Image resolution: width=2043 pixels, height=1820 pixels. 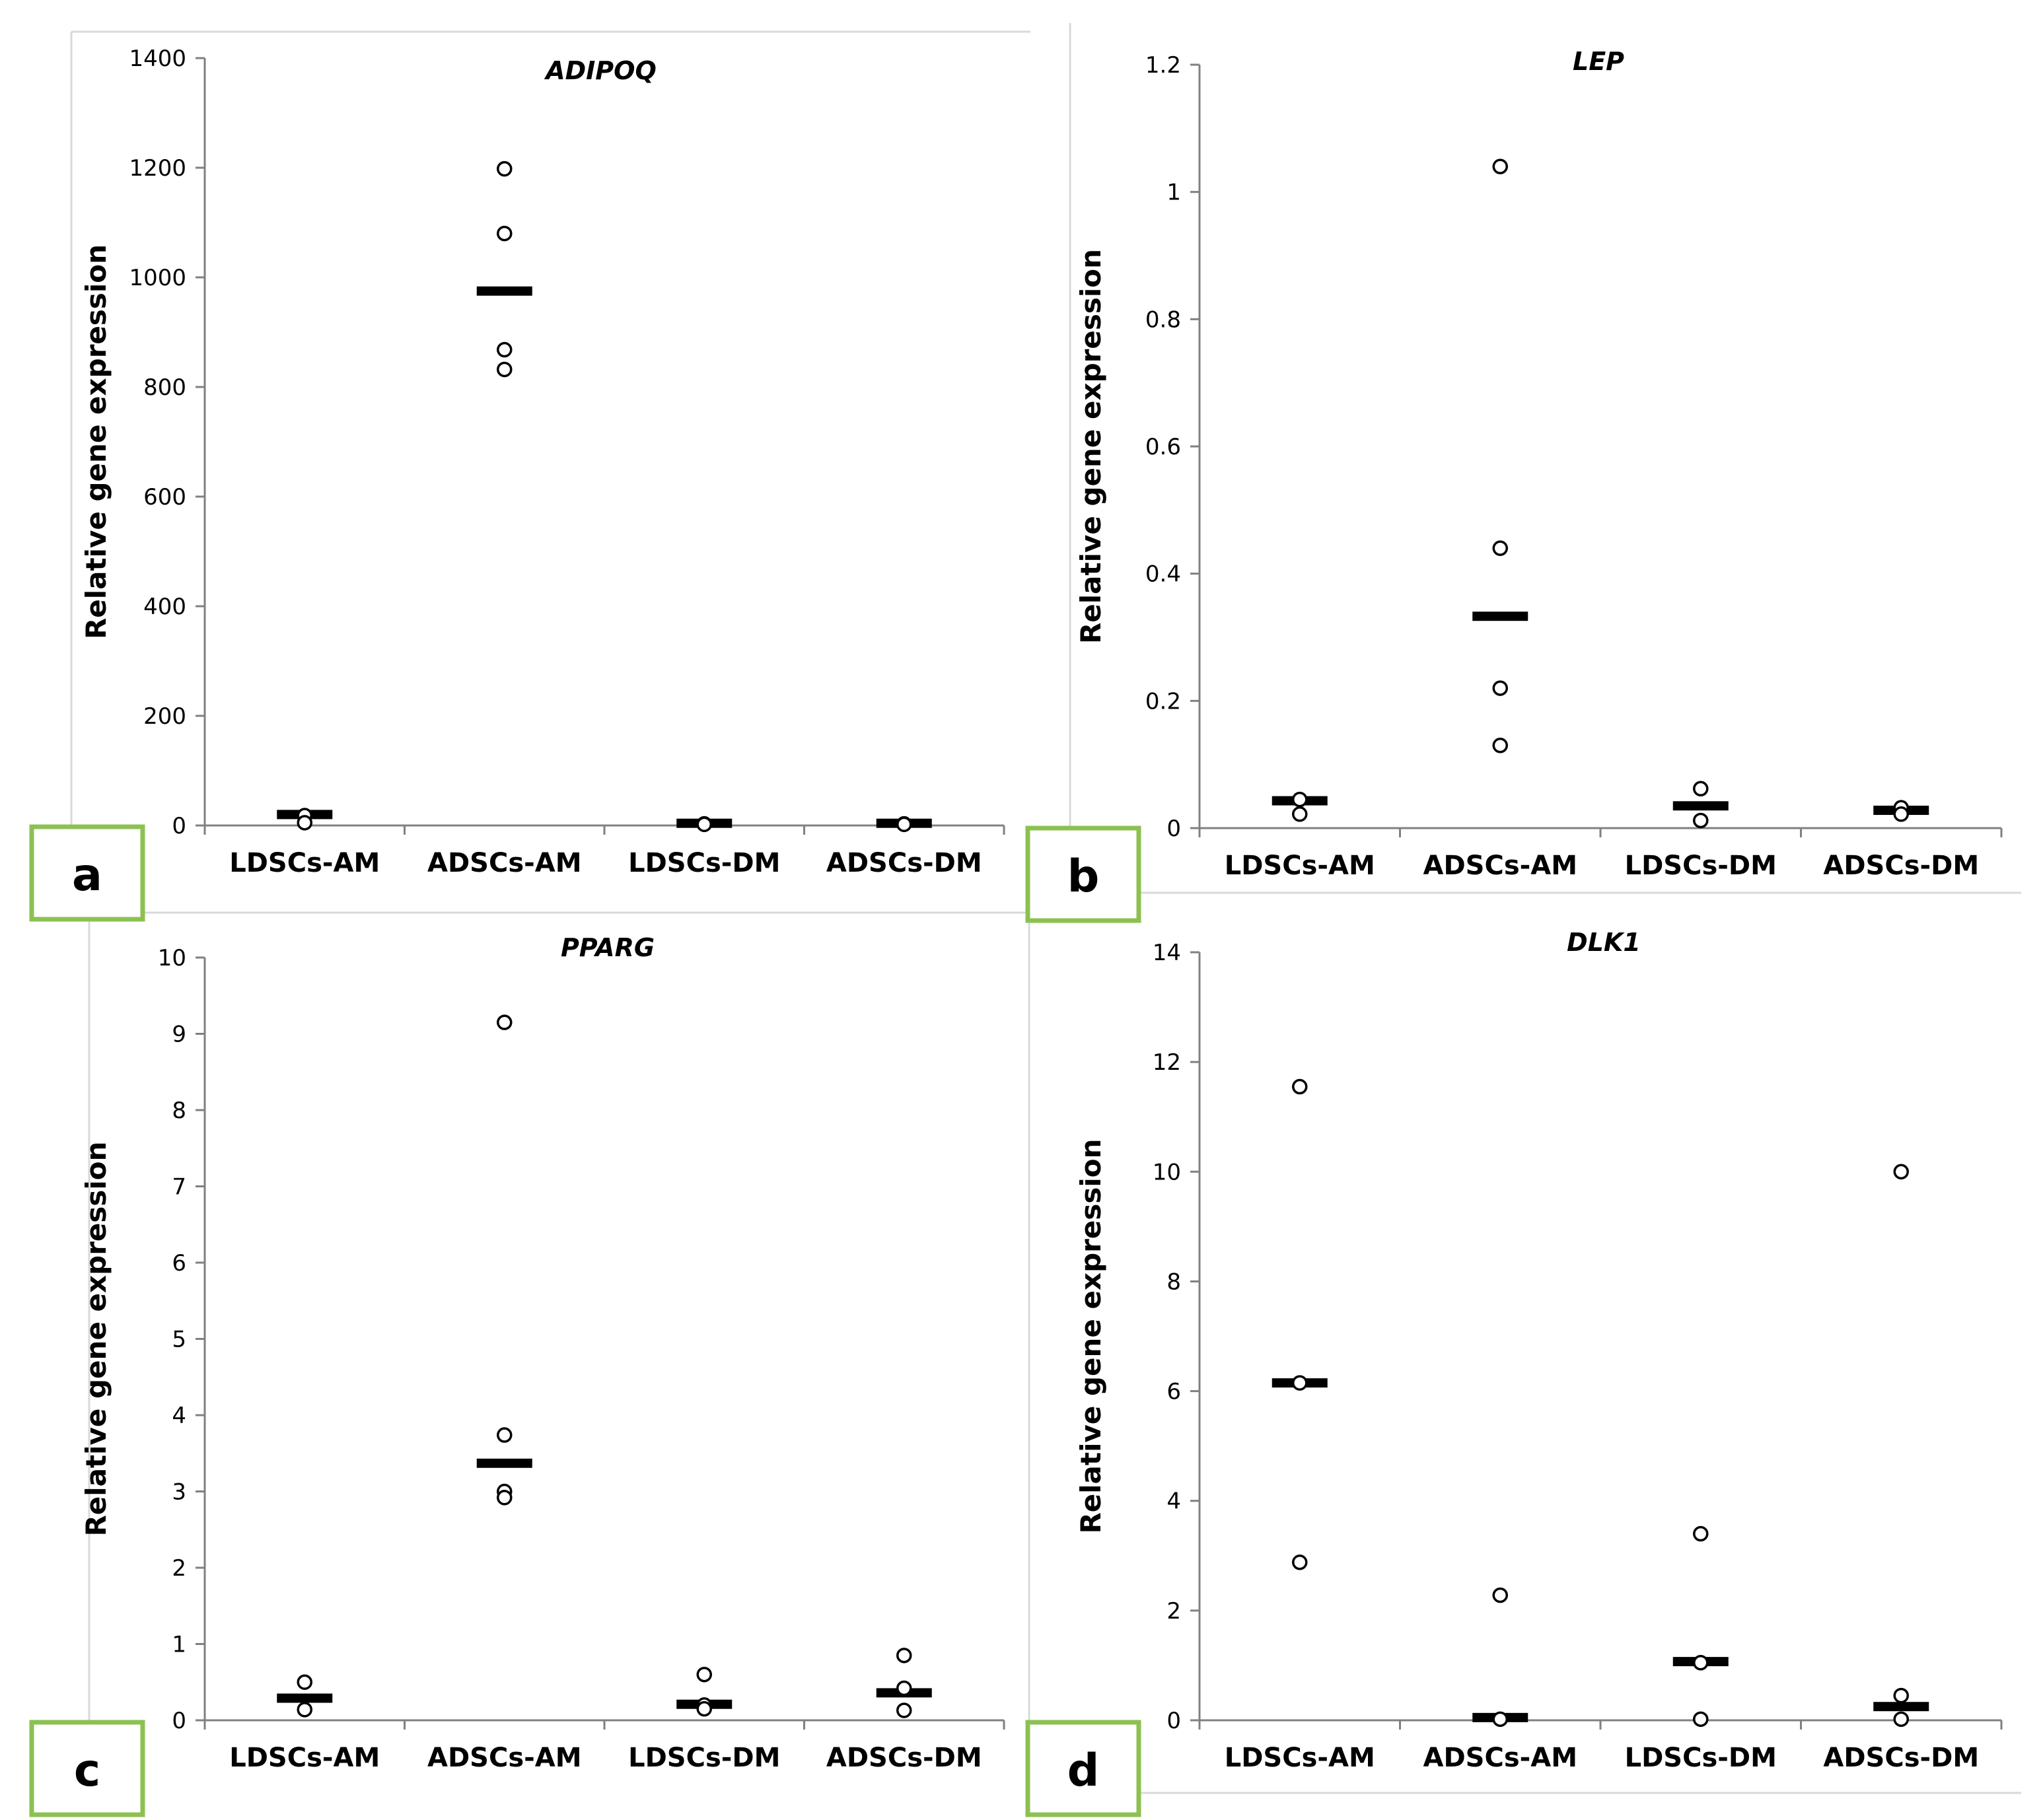 I want to click on chart-title: PPARG, so click(x=608, y=947).